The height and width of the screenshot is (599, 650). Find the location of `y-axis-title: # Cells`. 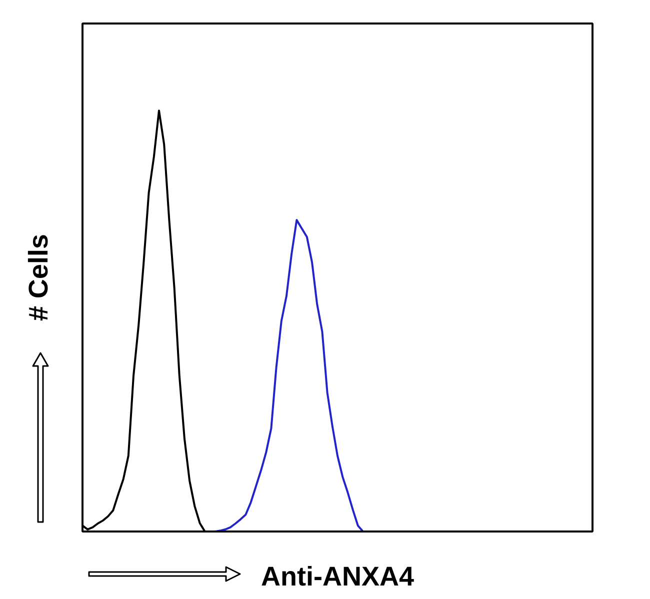

y-axis-title: # Cells is located at coordinates (39, 278).